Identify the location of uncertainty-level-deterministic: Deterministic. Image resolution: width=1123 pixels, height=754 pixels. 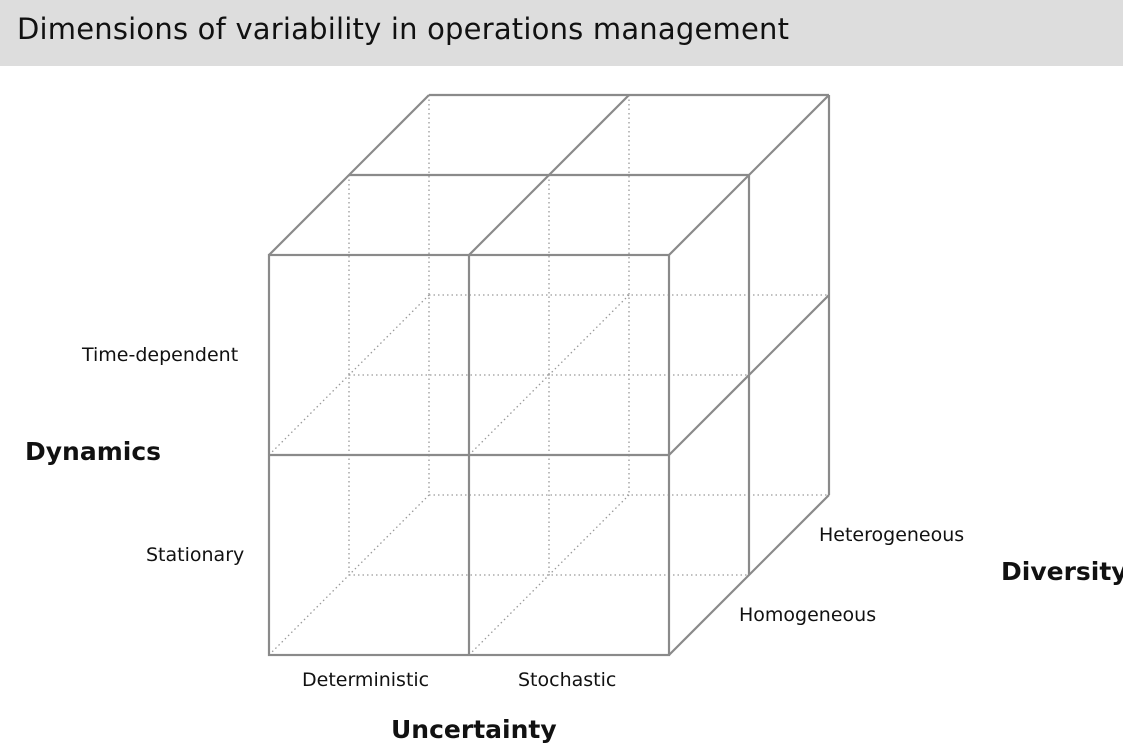
(366, 680).